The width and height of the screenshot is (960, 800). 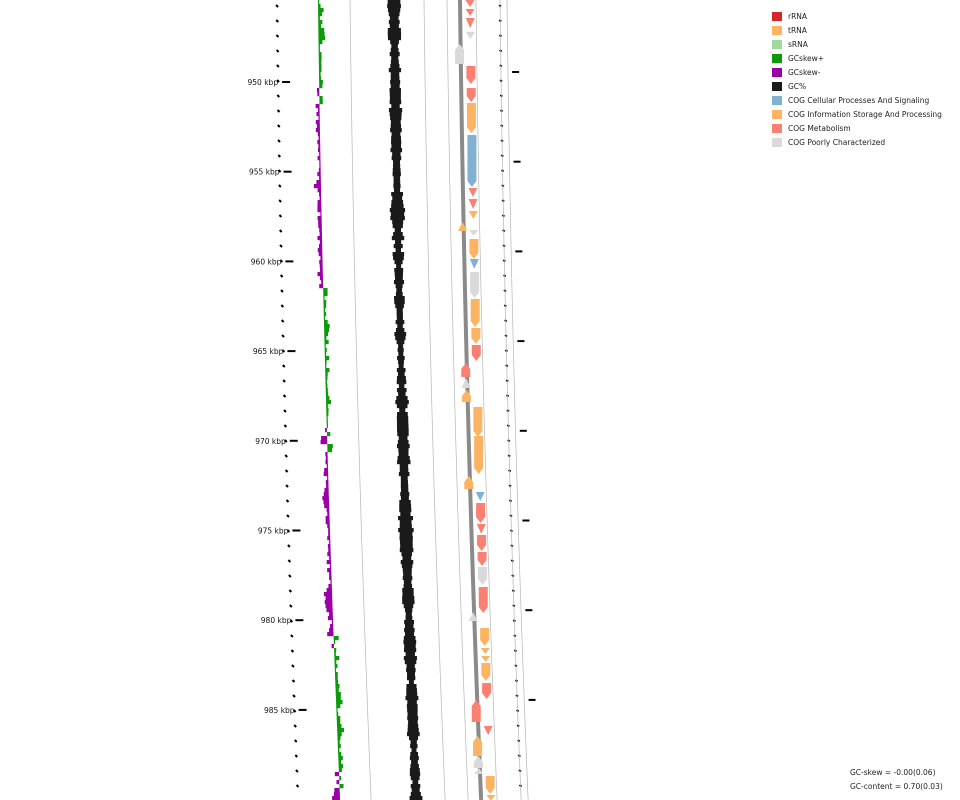 I want to click on legend-gc-content: GC%, so click(x=857, y=86).